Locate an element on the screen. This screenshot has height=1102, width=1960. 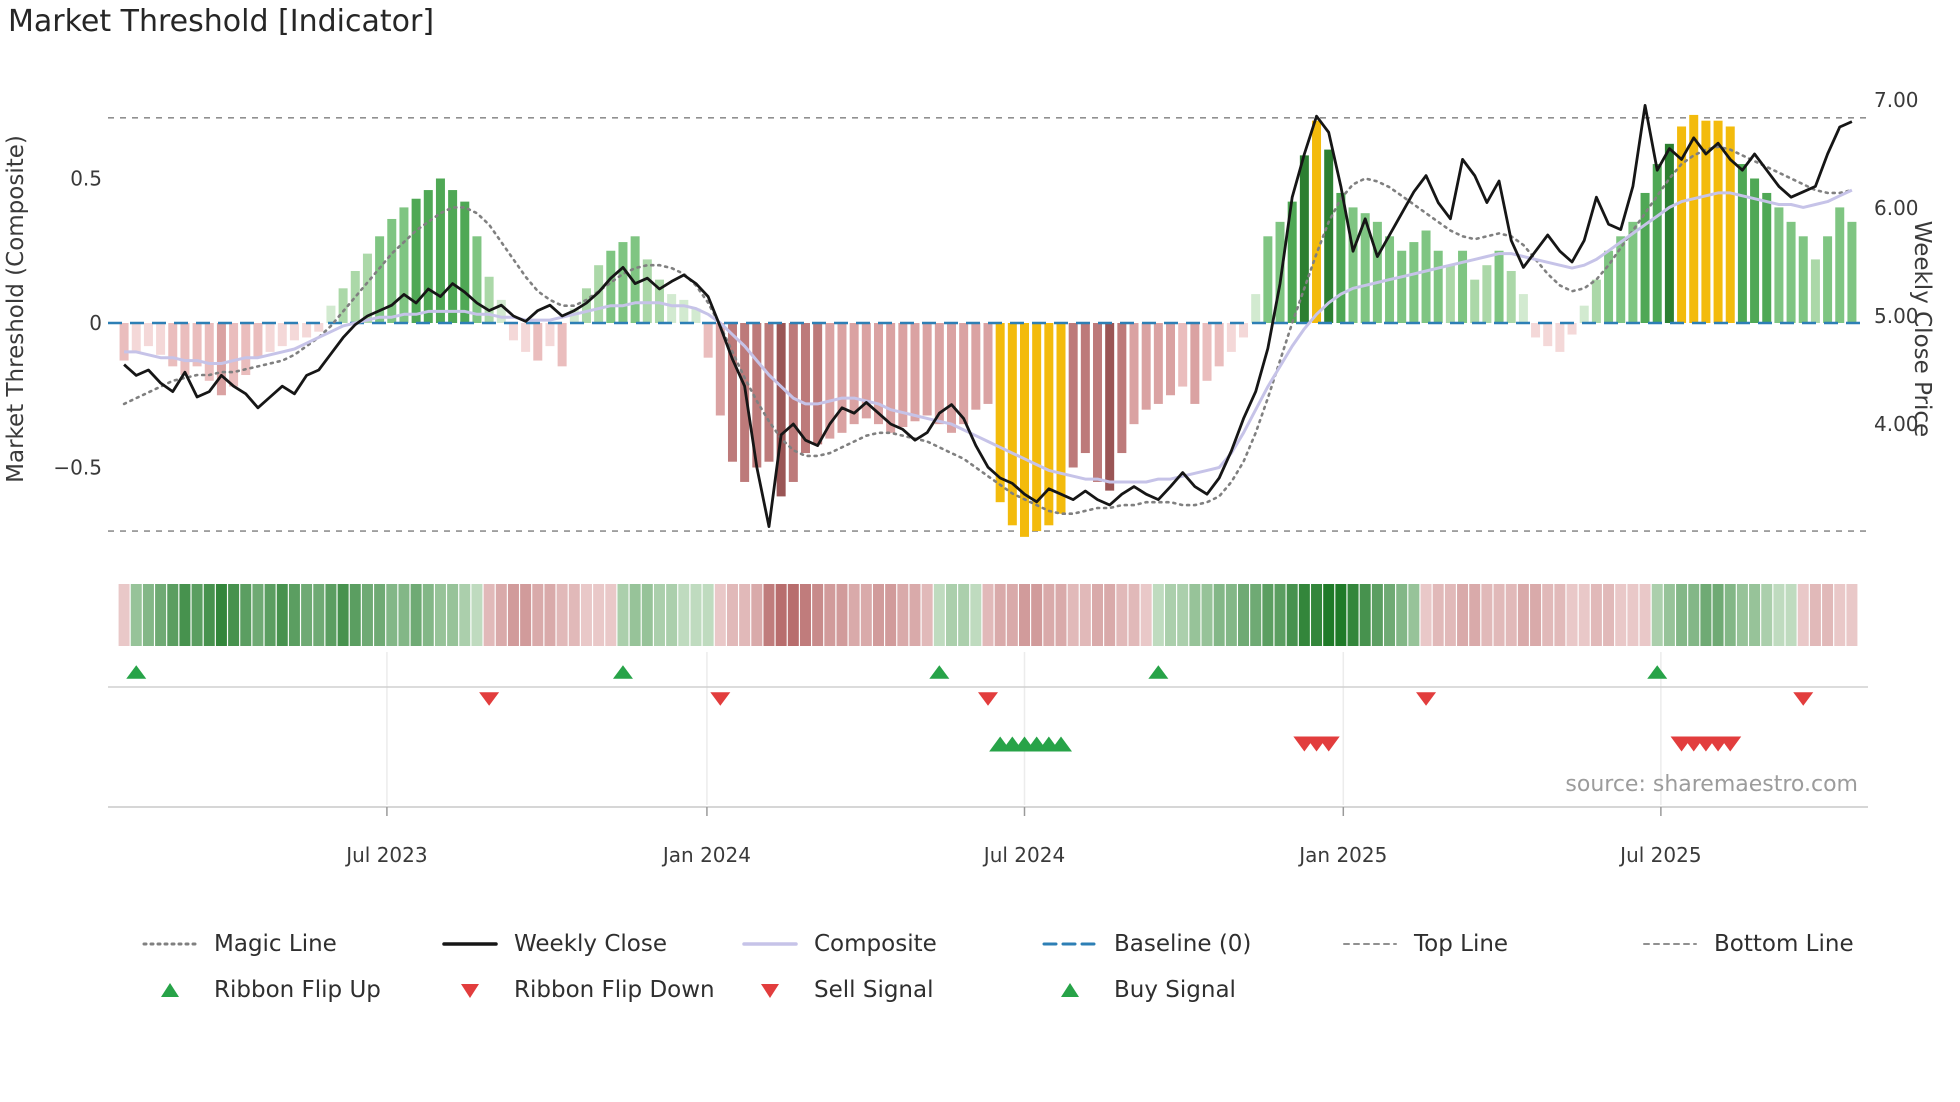
legend-label: Ribbon Flip Up is located at coordinates (297, 990).